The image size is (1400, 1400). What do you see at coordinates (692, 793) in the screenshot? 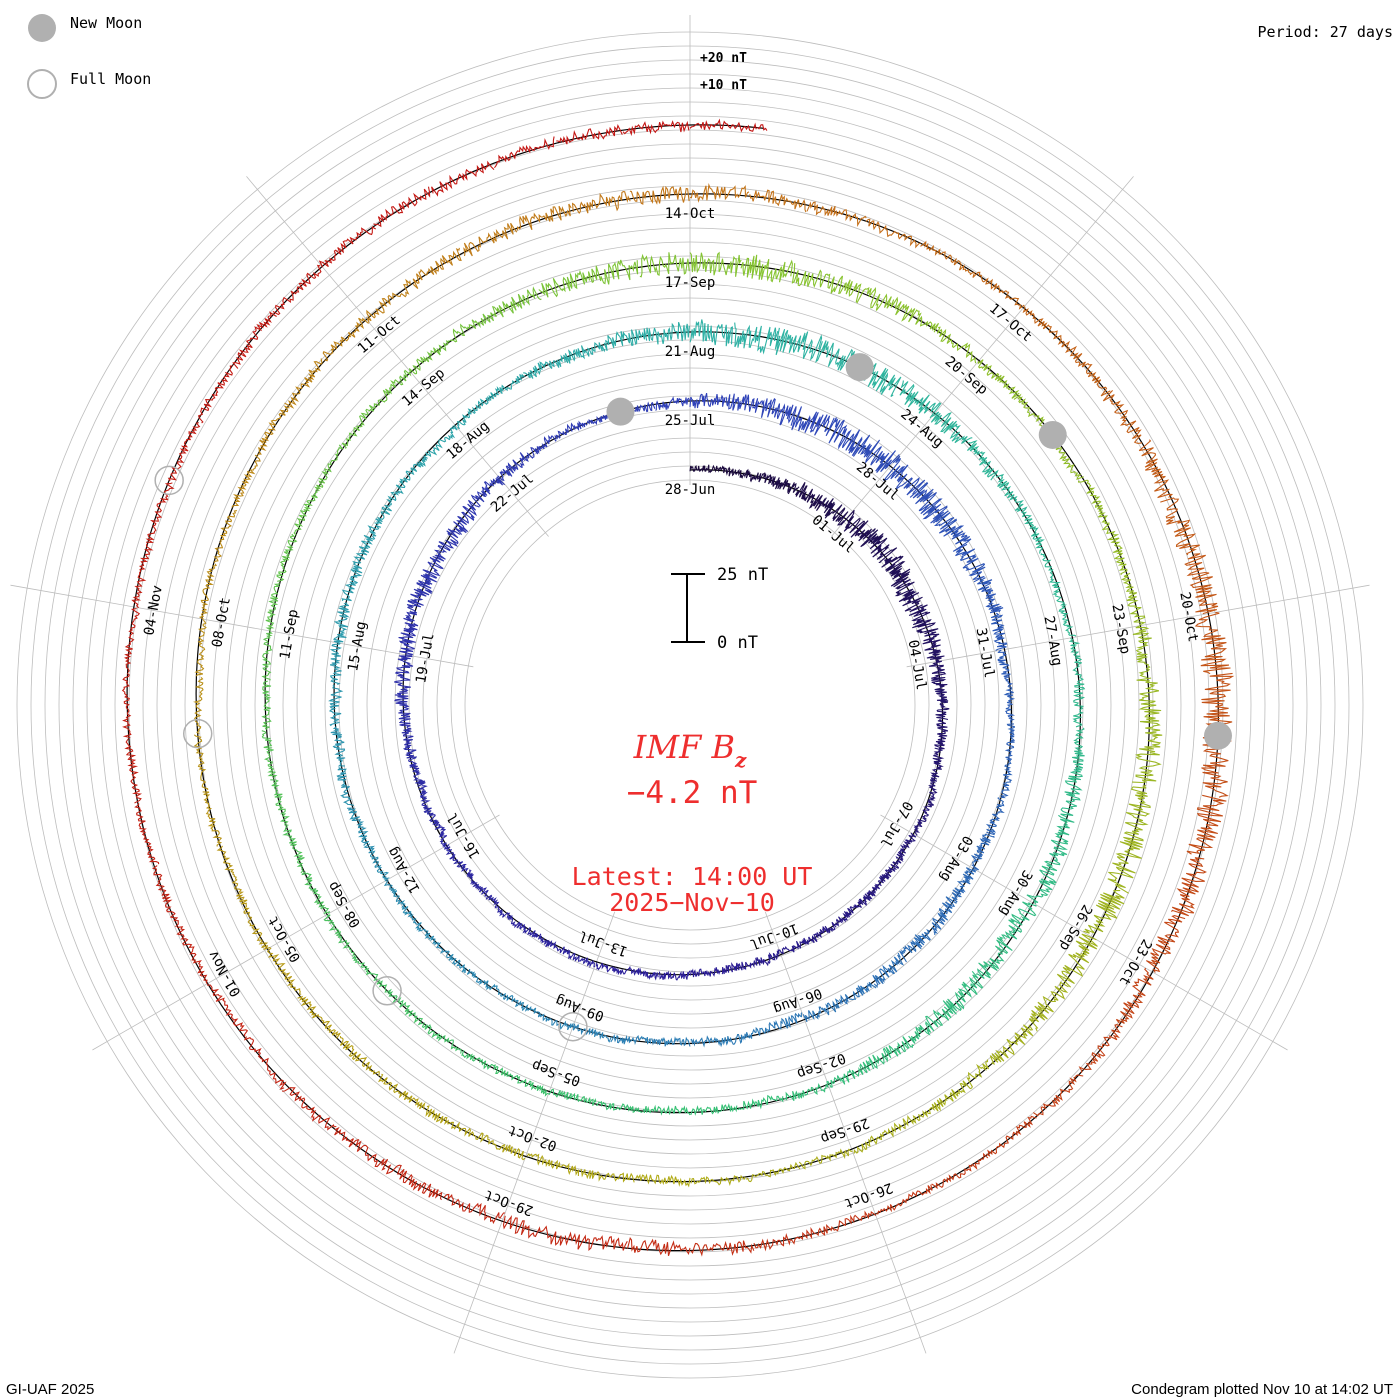
I see `current-bz-value: −4.2 nT` at bounding box center [692, 793].